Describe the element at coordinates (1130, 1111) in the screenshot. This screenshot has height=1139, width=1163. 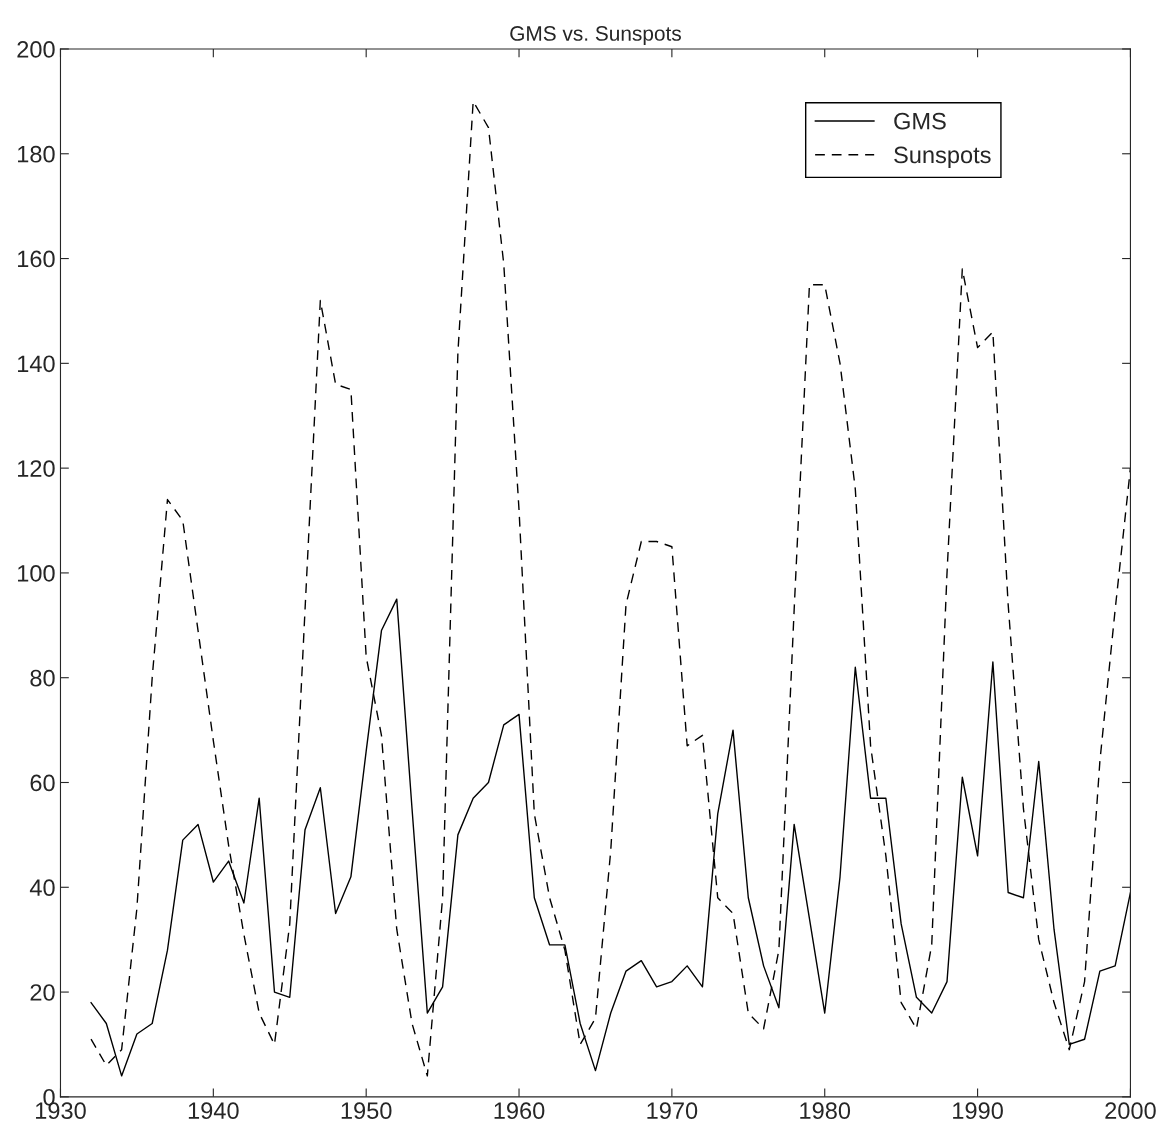
I see `x-tick-label: 2000` at that location.